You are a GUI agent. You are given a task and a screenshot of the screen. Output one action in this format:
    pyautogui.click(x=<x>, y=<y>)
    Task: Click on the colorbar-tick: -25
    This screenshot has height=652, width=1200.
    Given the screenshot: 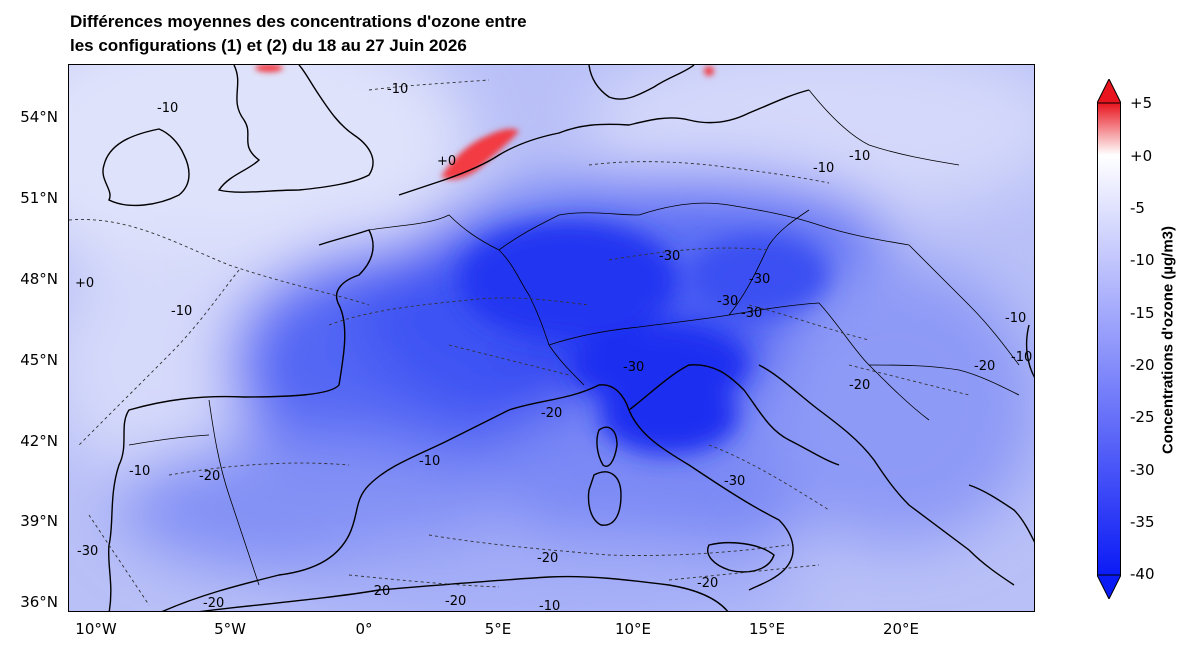 What is the action you would take?
    pyautogui.click(x=1142, y=417)
    